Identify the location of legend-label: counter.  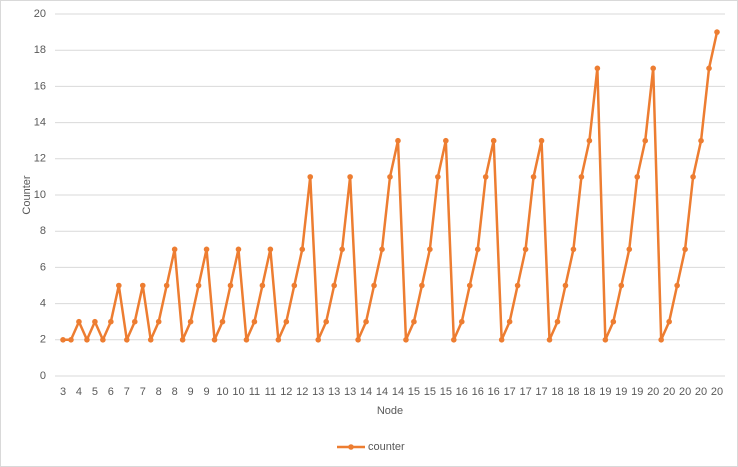
(386, 447).